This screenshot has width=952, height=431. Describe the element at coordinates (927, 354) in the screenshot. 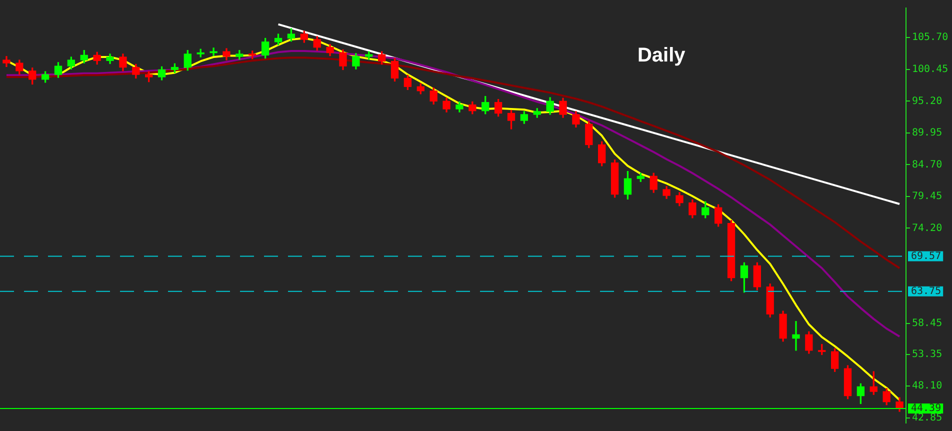

I see `y-tick-label: 53.35` at that location.